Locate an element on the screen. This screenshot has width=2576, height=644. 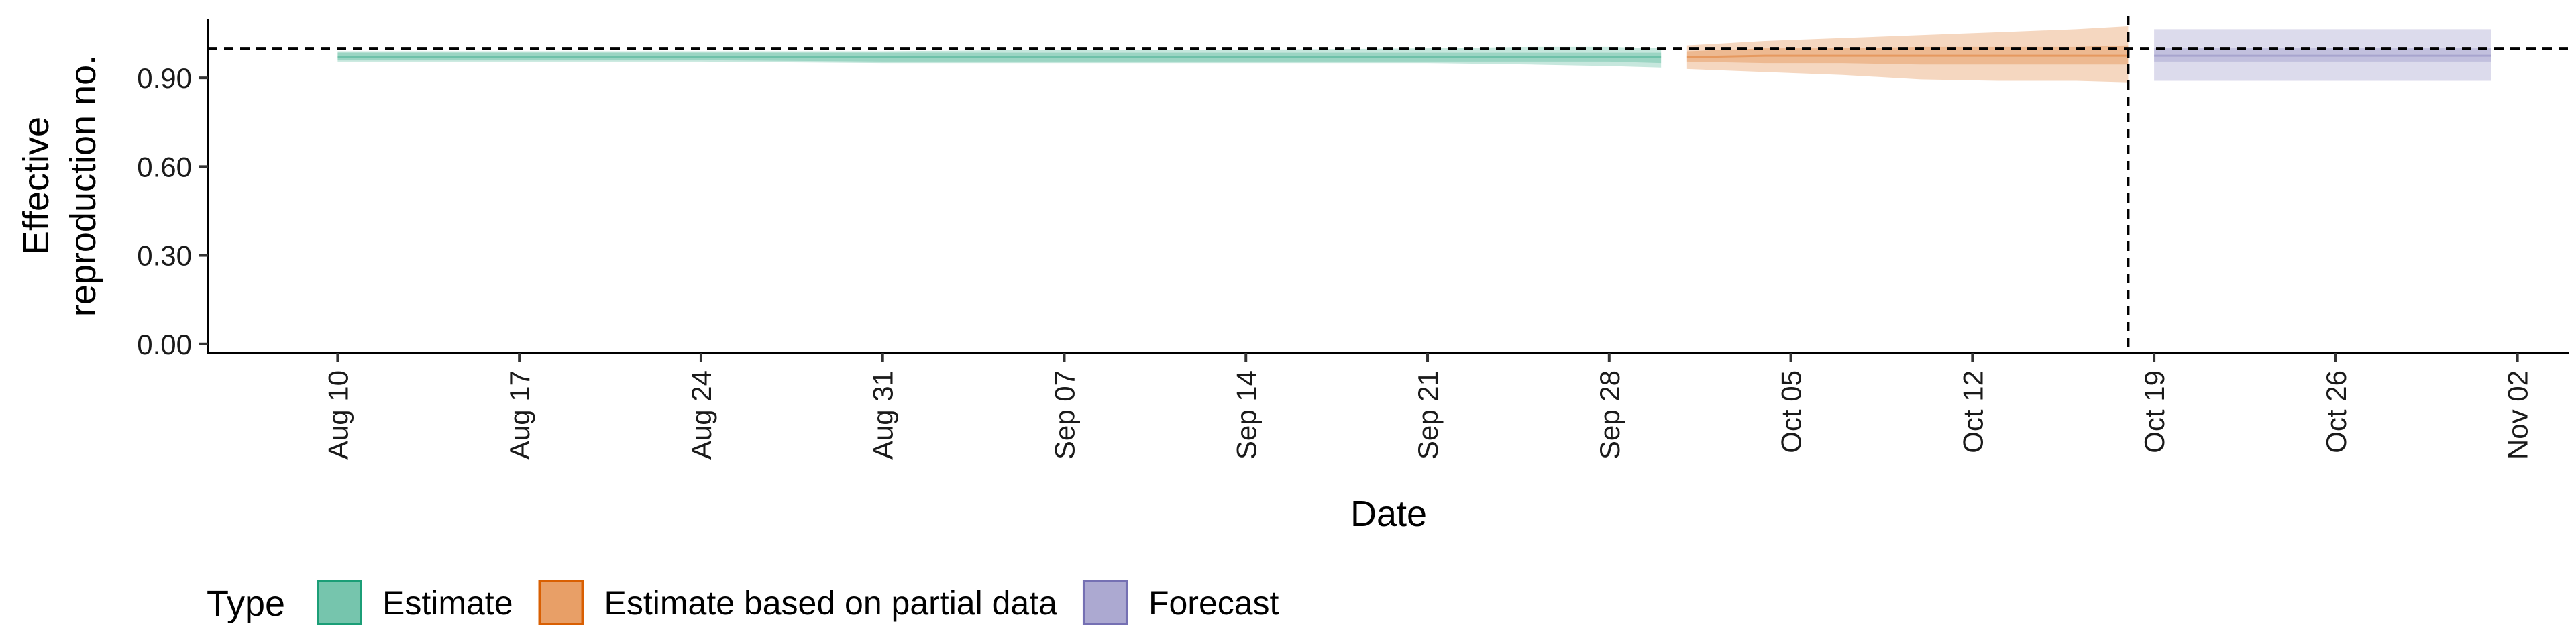
forecast-inner-band is located at coordinates (2322, 55).